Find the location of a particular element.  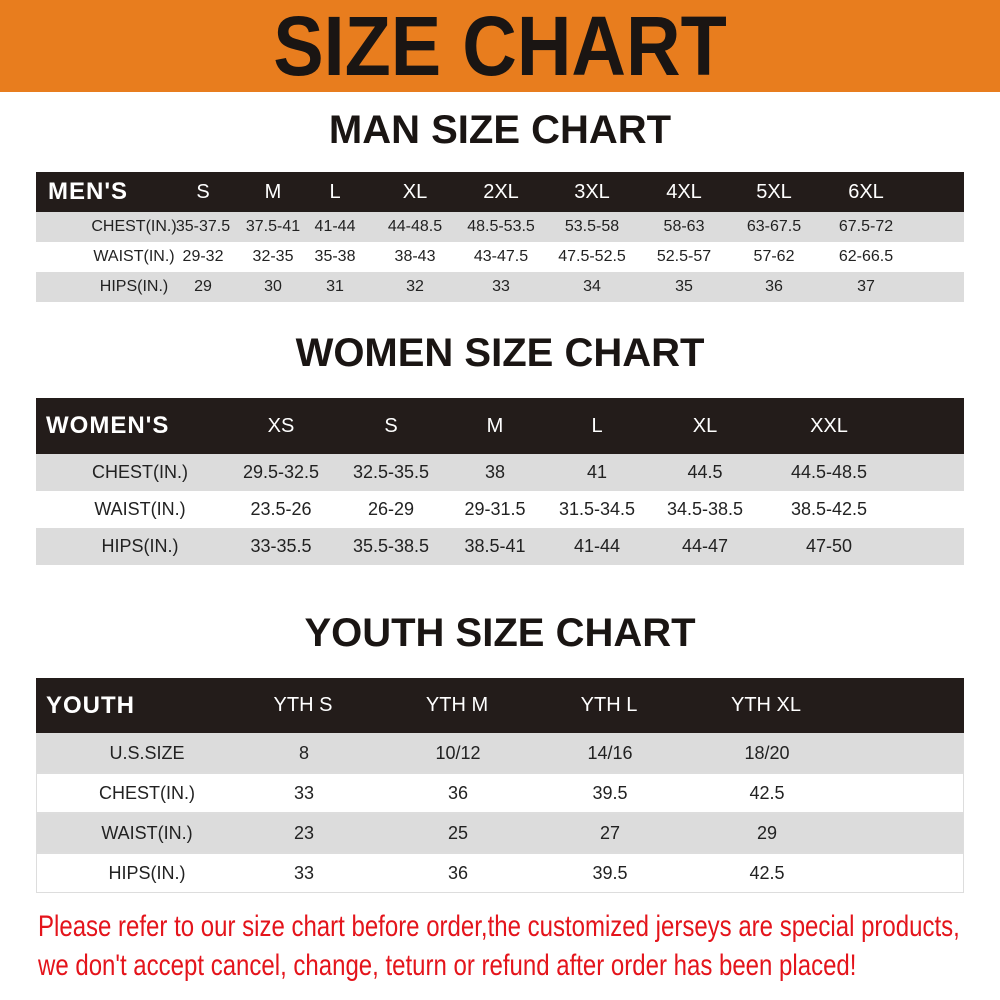

size-header: 5XL is located at coordinates (774, 191).